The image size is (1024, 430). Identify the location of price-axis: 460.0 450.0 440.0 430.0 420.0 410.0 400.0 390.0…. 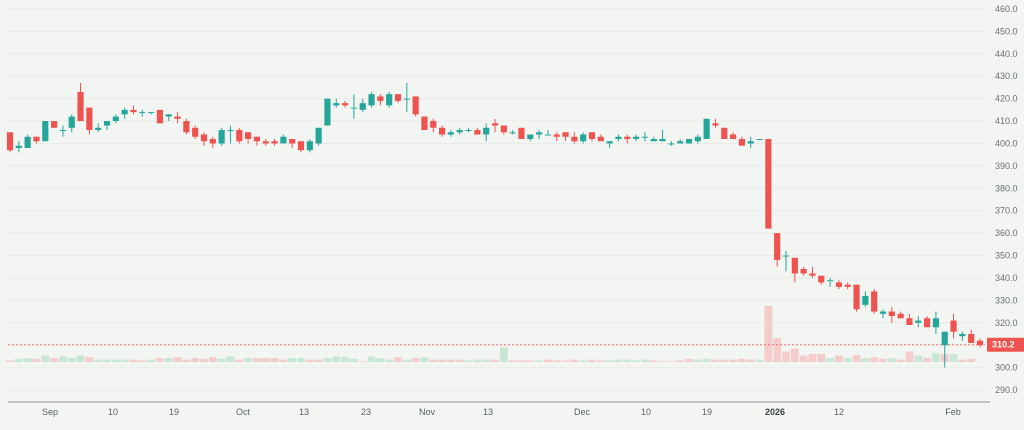
(1006, 199).